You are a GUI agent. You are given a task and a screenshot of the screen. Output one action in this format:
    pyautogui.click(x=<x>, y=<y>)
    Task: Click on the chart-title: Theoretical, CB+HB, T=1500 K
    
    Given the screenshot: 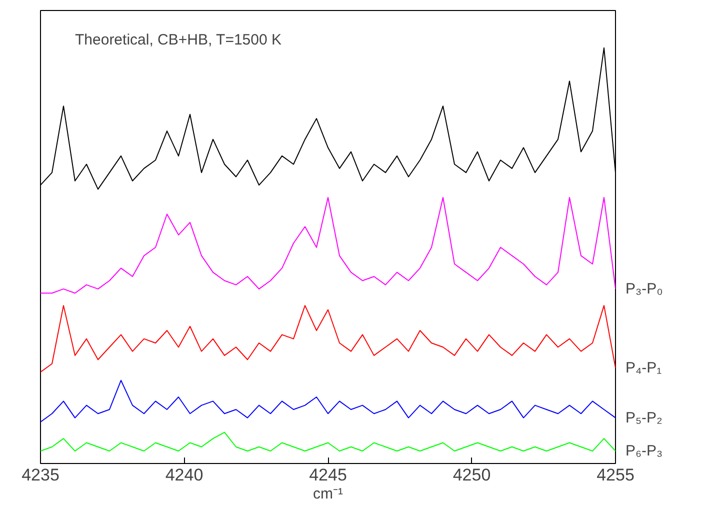 What is the action you would take?
    pyautogui.click(x=178, y=40)
    